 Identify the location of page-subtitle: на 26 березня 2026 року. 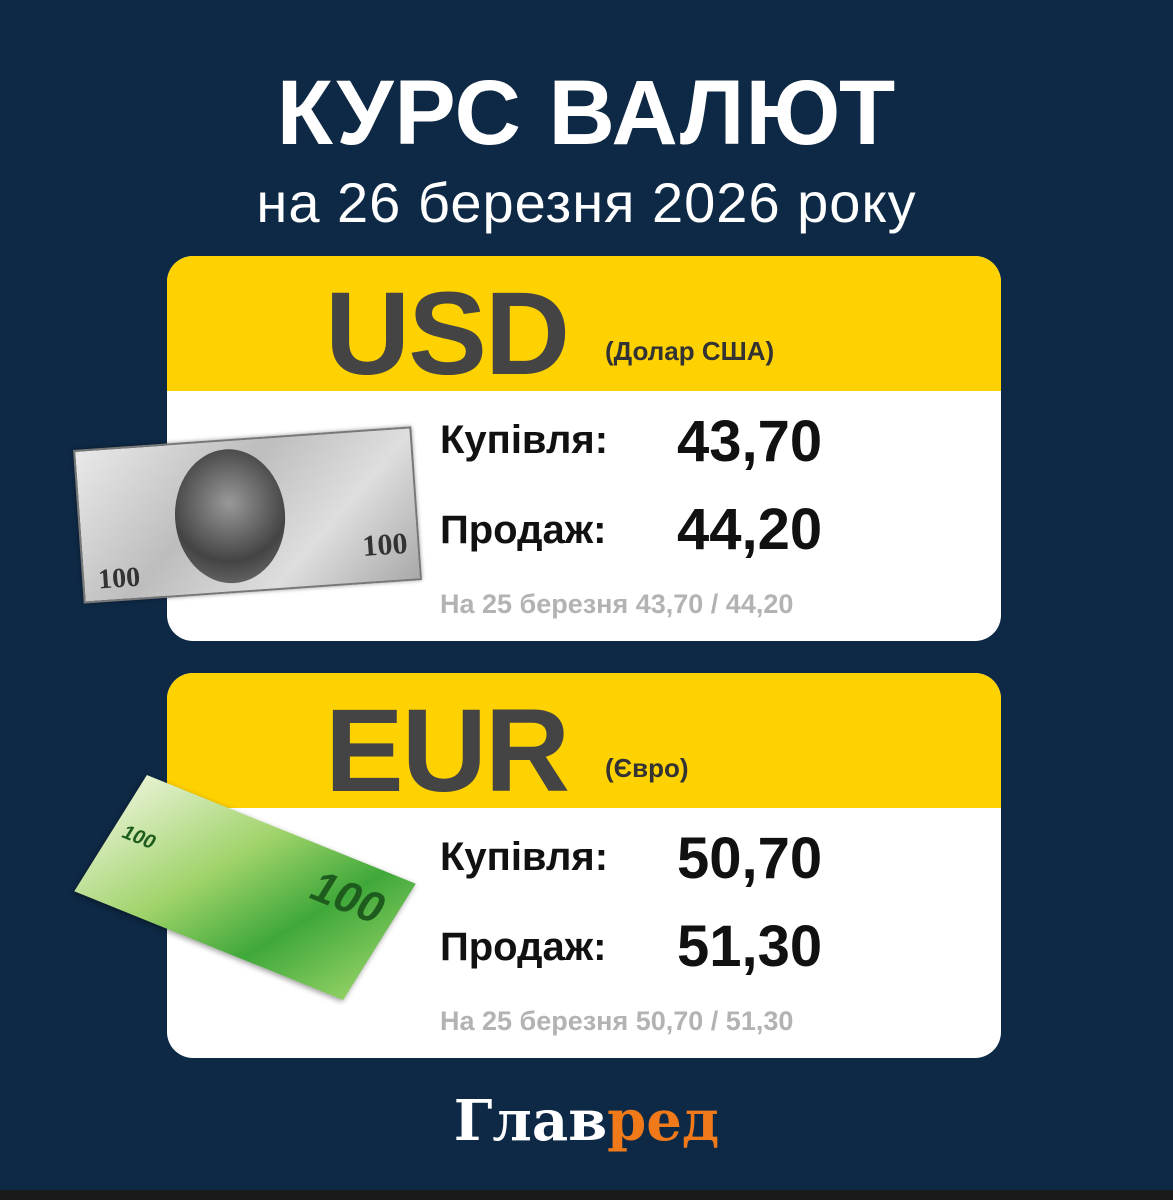
(586, 202).